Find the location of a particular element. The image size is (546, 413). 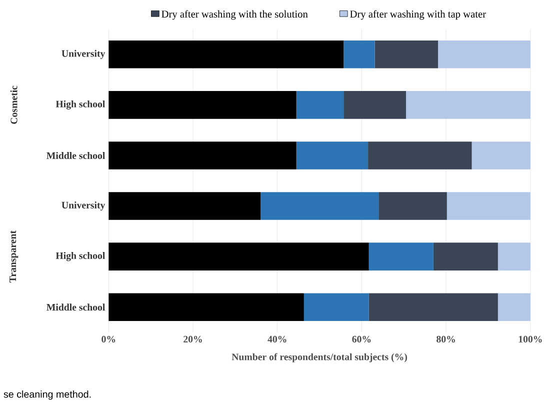

legend-label: Dry after washing with tap water is located at coordinates (418, 15).